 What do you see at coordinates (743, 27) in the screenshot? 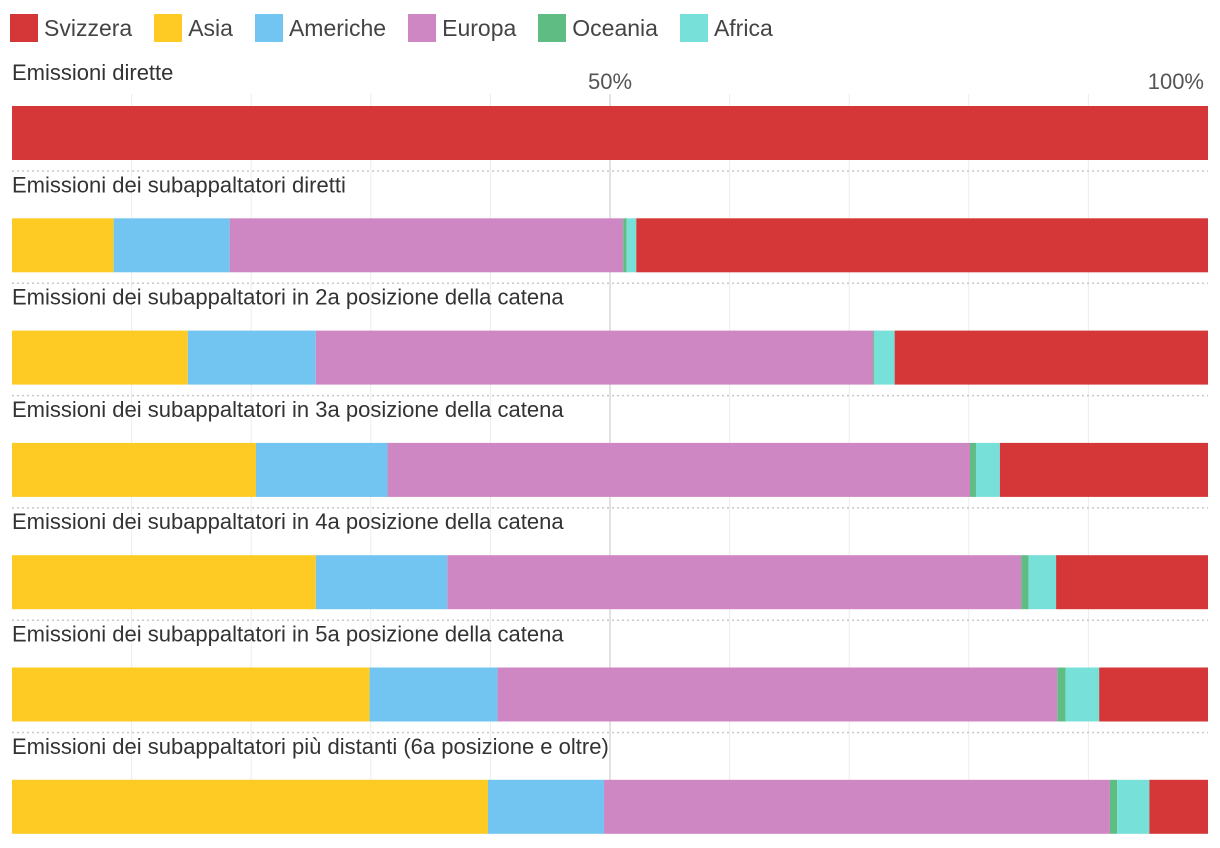
I see `legend-label: Africa` at bounding box center [743, 27].